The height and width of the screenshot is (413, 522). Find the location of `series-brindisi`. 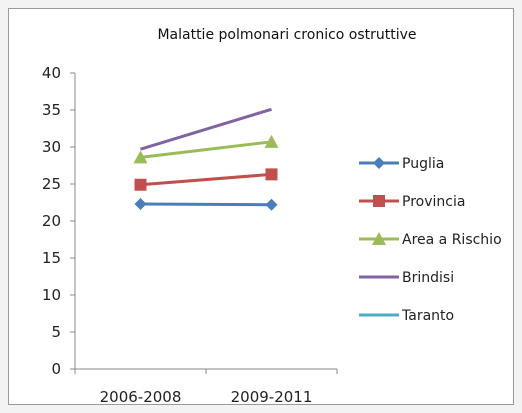

series-brindisi is located at coordinates (206, 129).